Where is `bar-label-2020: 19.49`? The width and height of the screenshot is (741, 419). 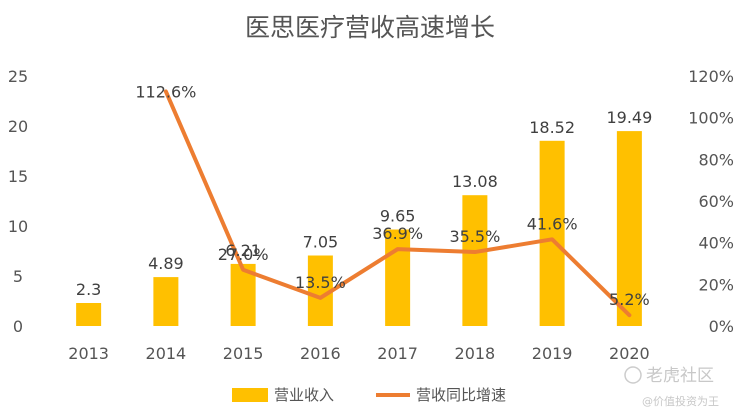 bar-label-2020: 19.49 is located at coordinates (629, 117).